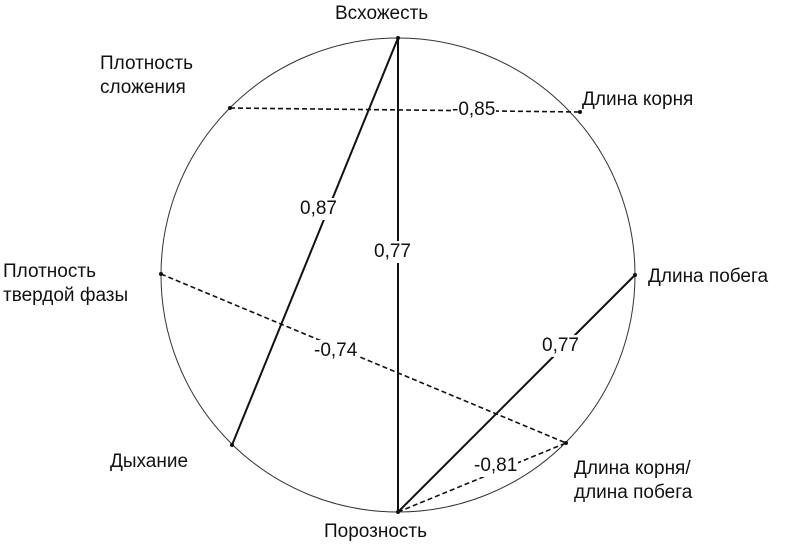 The width and height of the screenshot is (801, 546). What do you see at coordinates (516, 393) in the screenshot?
I see `edge-poroznost-dlina_pobega` at bounding box center [516, 393].